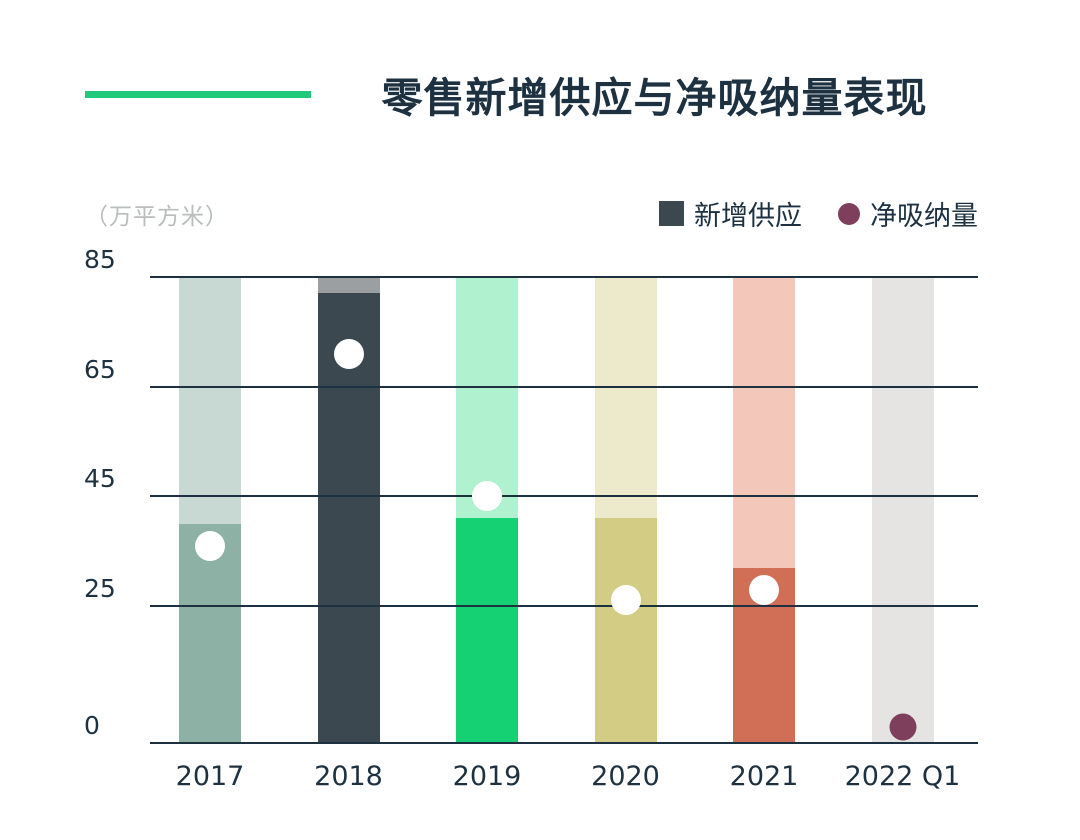  I want to click on bar-background, so click(902, 510).